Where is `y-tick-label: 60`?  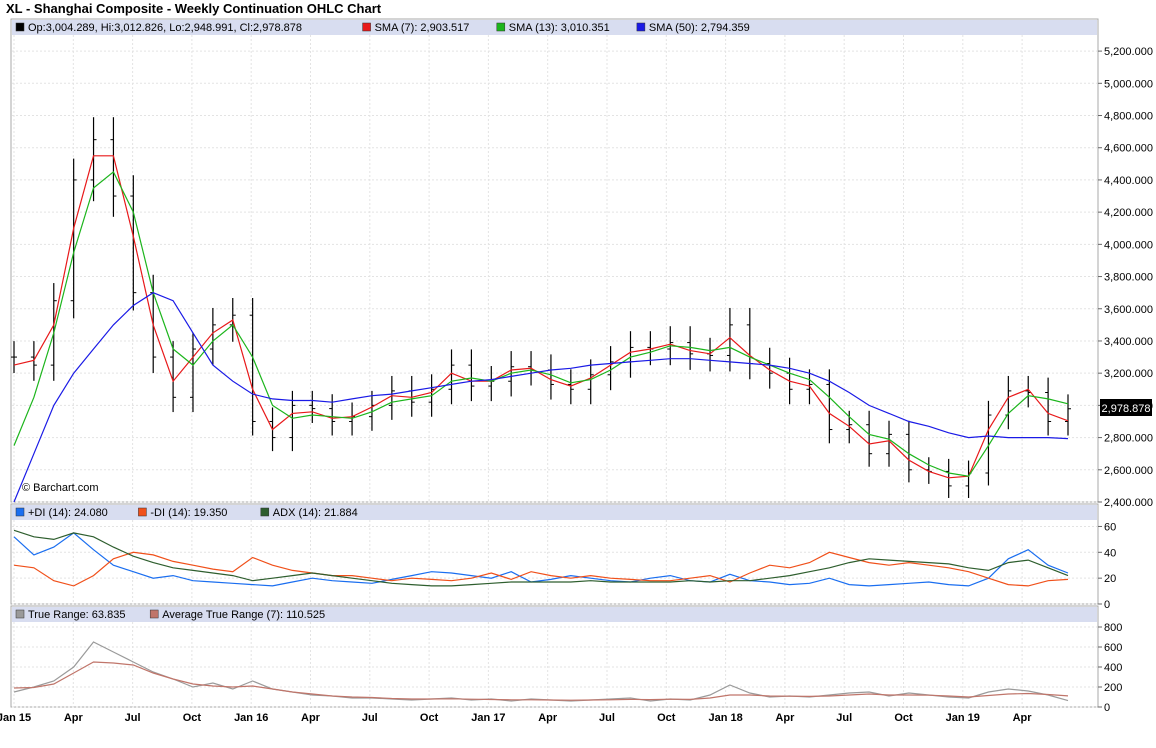 y-tick-label: 60 is located at coordinates (1110, 527).